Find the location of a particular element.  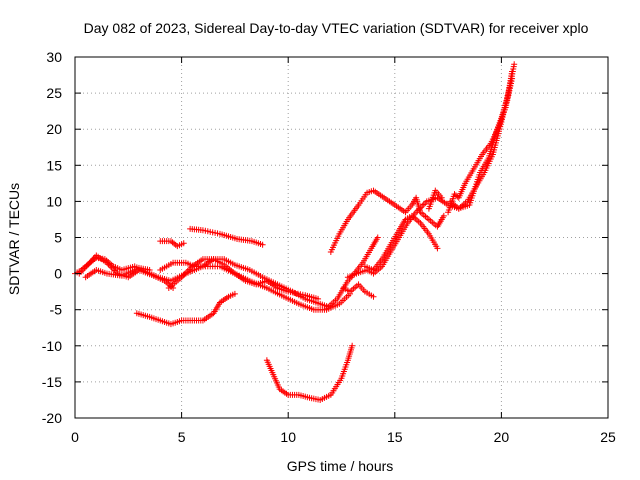

y-tick-label: -15 is located at coordinates (52, 382).